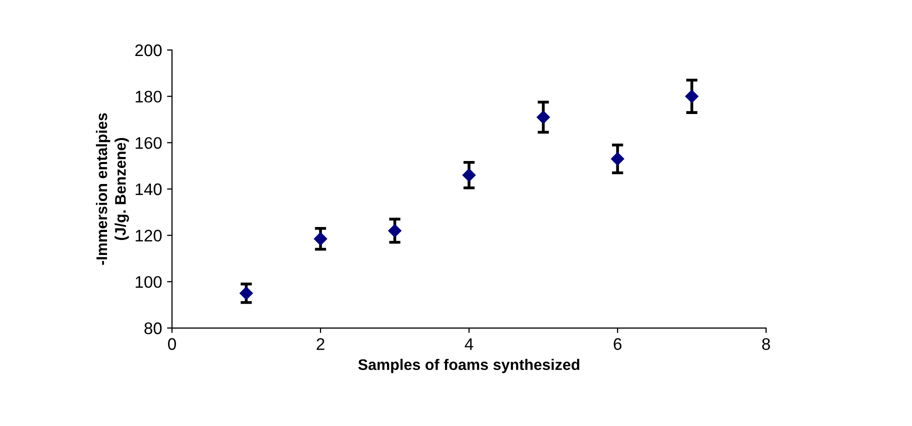 The height and width of the screenshot is (426, 912). Describe the element at coordinates (148, 50) in the screenshot. I see `y-tick-label: 200` at that location.